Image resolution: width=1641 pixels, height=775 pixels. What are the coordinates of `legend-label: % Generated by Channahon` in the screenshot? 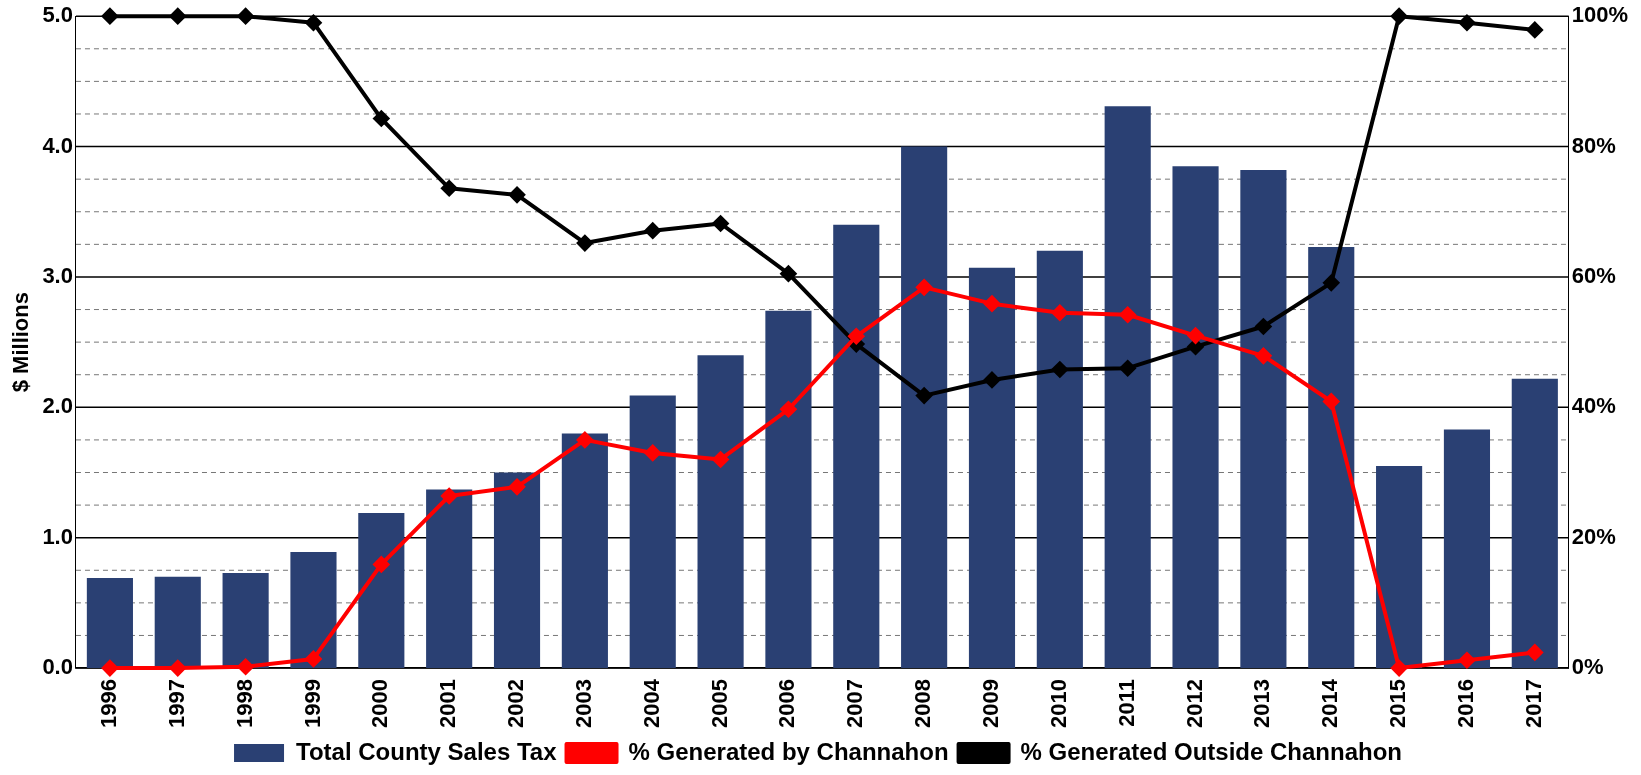 It's located at (788, 751).